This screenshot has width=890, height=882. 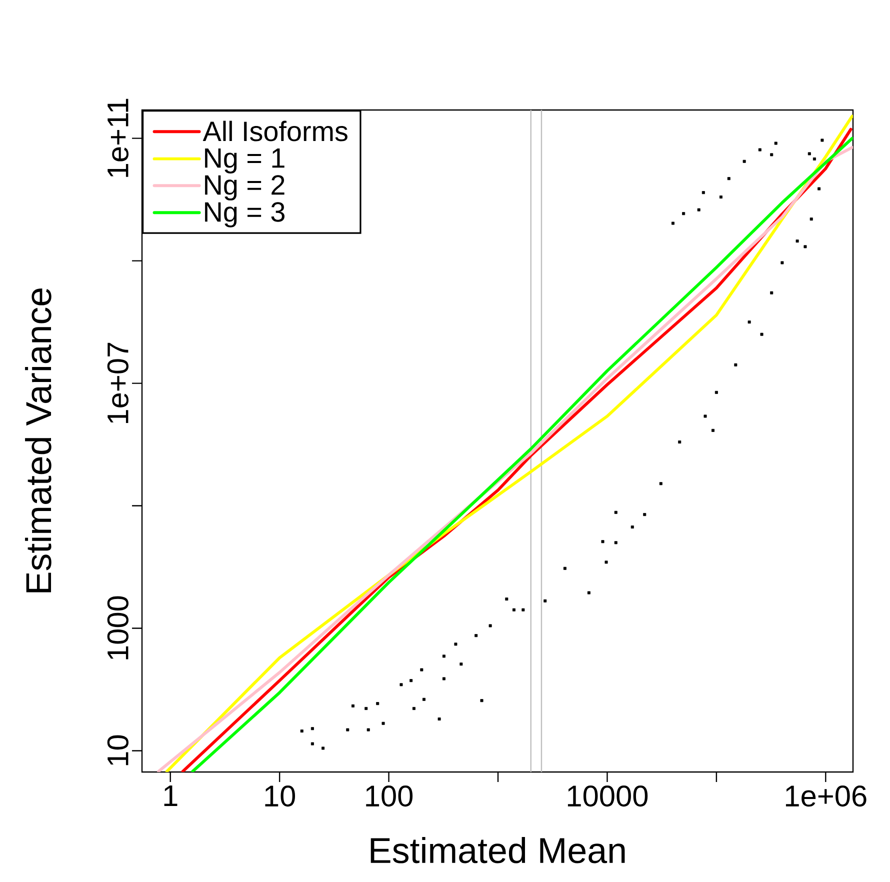 What do you see at coordinates (826, 796) in the screenshot?
I see `x-tick-label: 1e+06` at bounding box center [826, 796].